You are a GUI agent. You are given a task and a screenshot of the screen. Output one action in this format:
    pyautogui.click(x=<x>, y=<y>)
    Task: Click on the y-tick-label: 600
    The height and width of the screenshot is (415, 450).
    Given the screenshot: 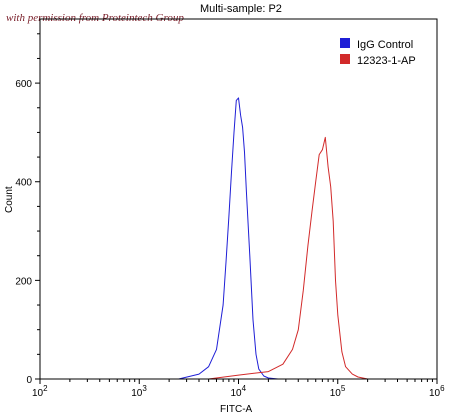 What is the action you would take?
    pyautogui.click(x=23, y=84)
    